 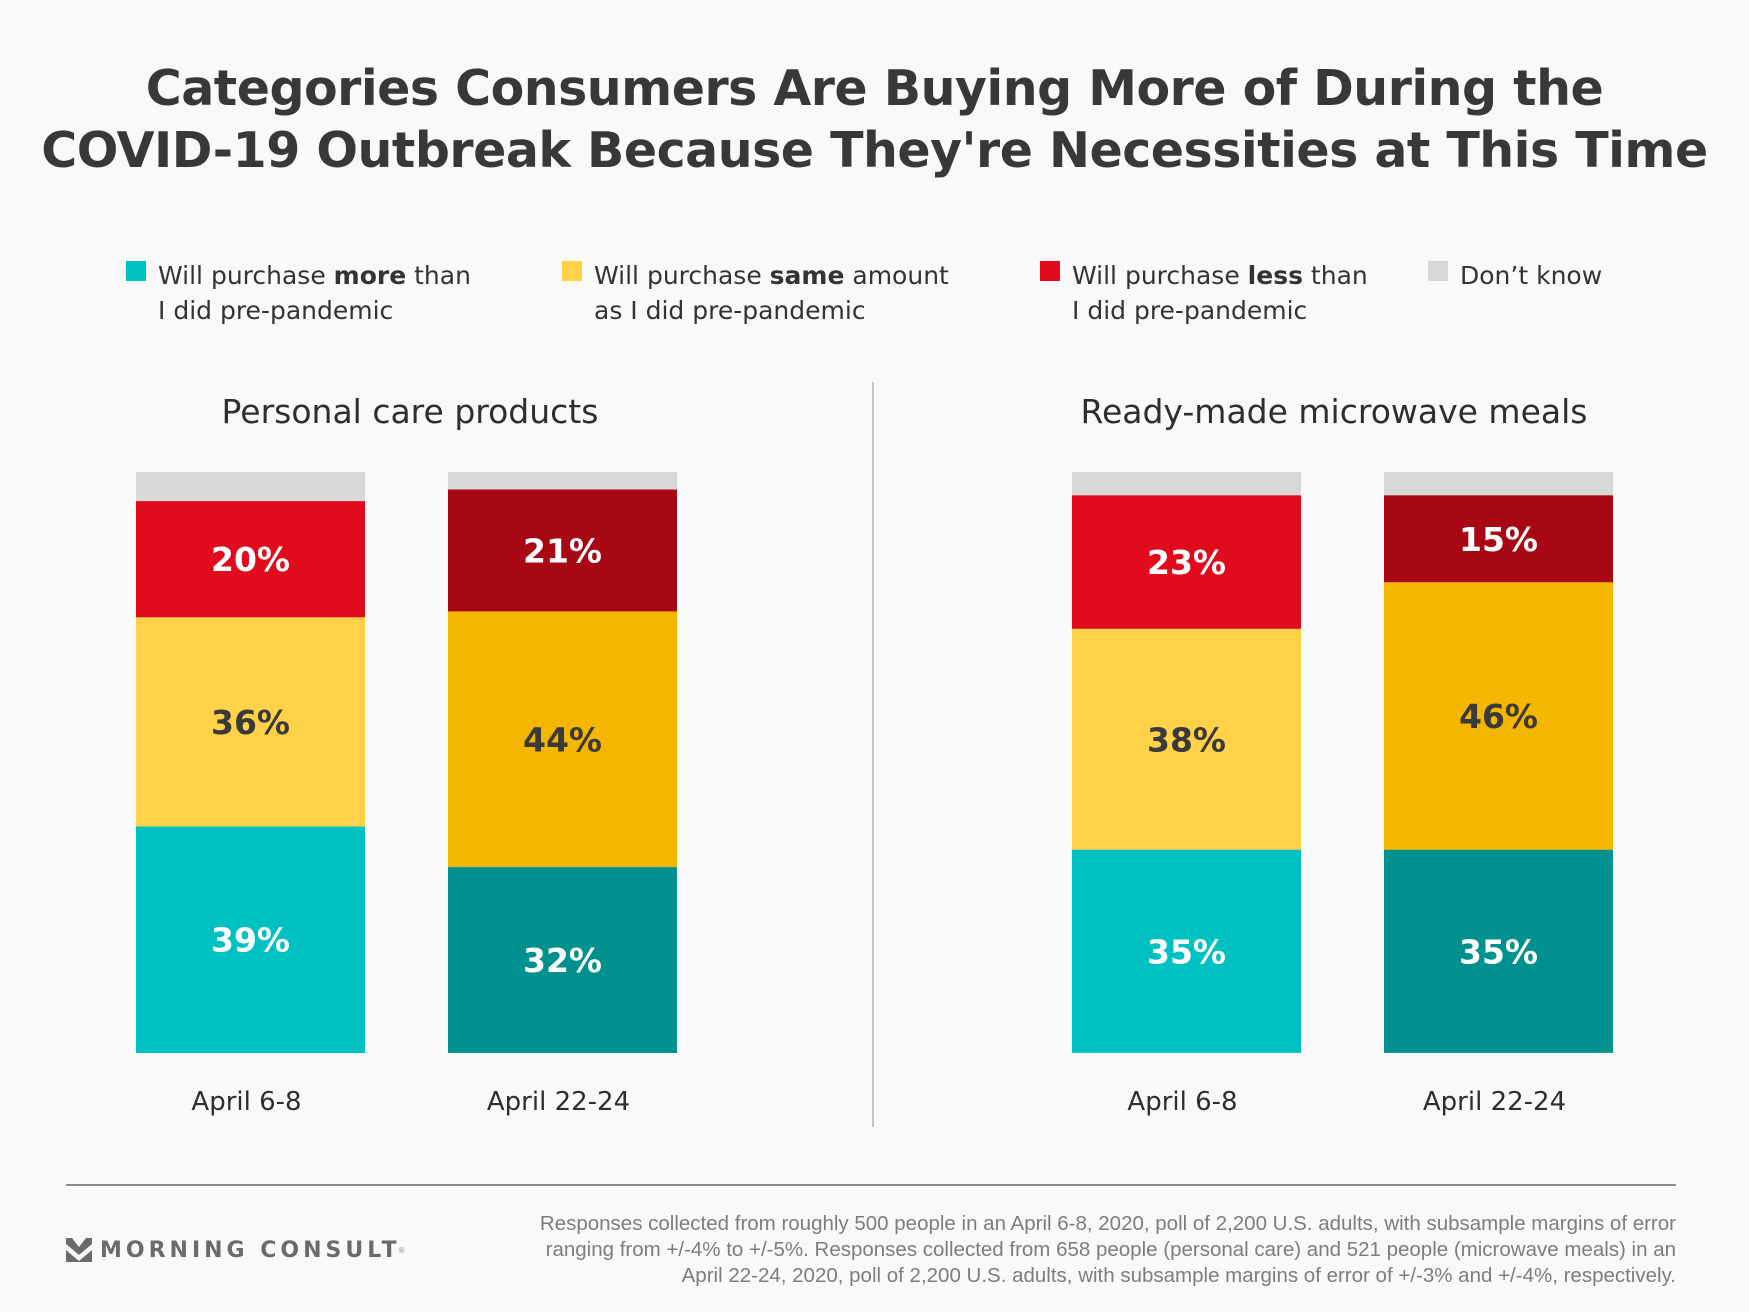 I want to click on footer-divider, so click(x=871, y=1185).